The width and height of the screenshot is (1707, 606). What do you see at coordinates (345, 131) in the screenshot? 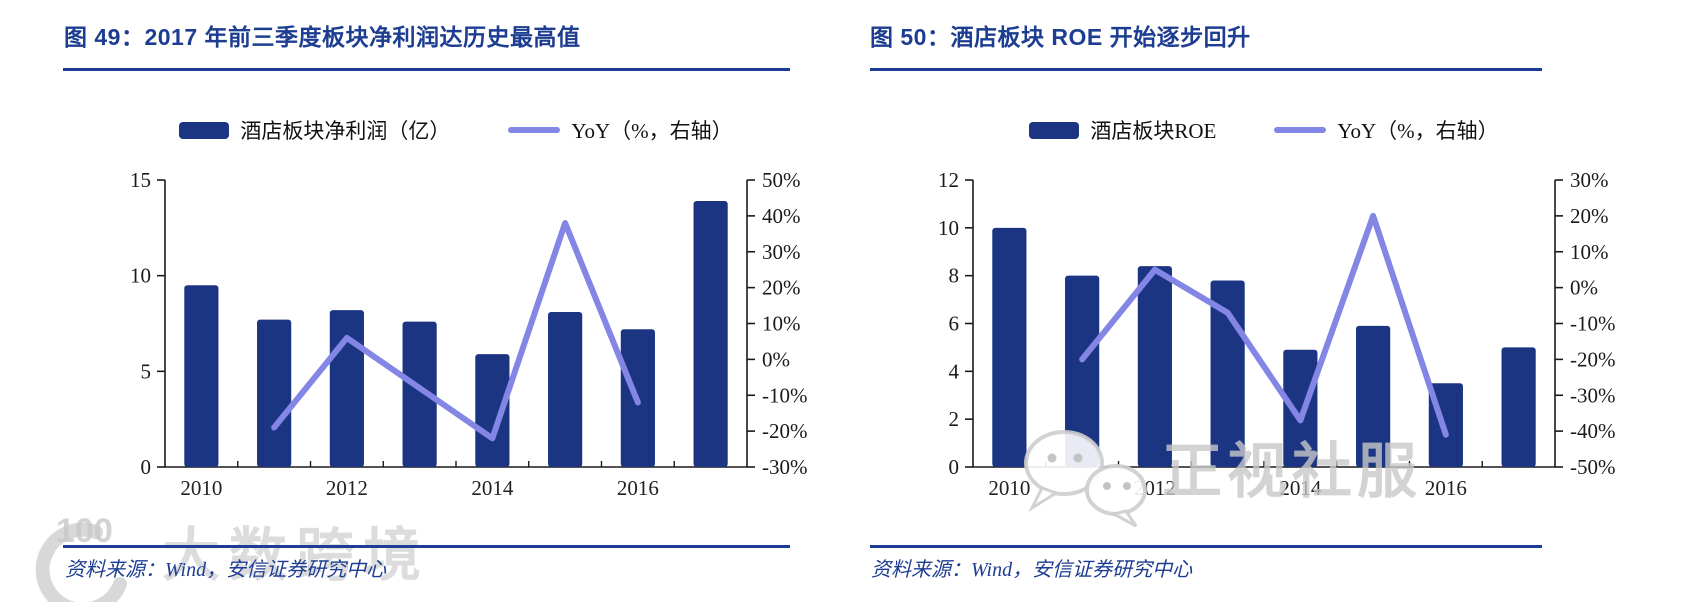
I see `legend-label: 酒店板块净利润（亿）` at bounding box center [345, 131].